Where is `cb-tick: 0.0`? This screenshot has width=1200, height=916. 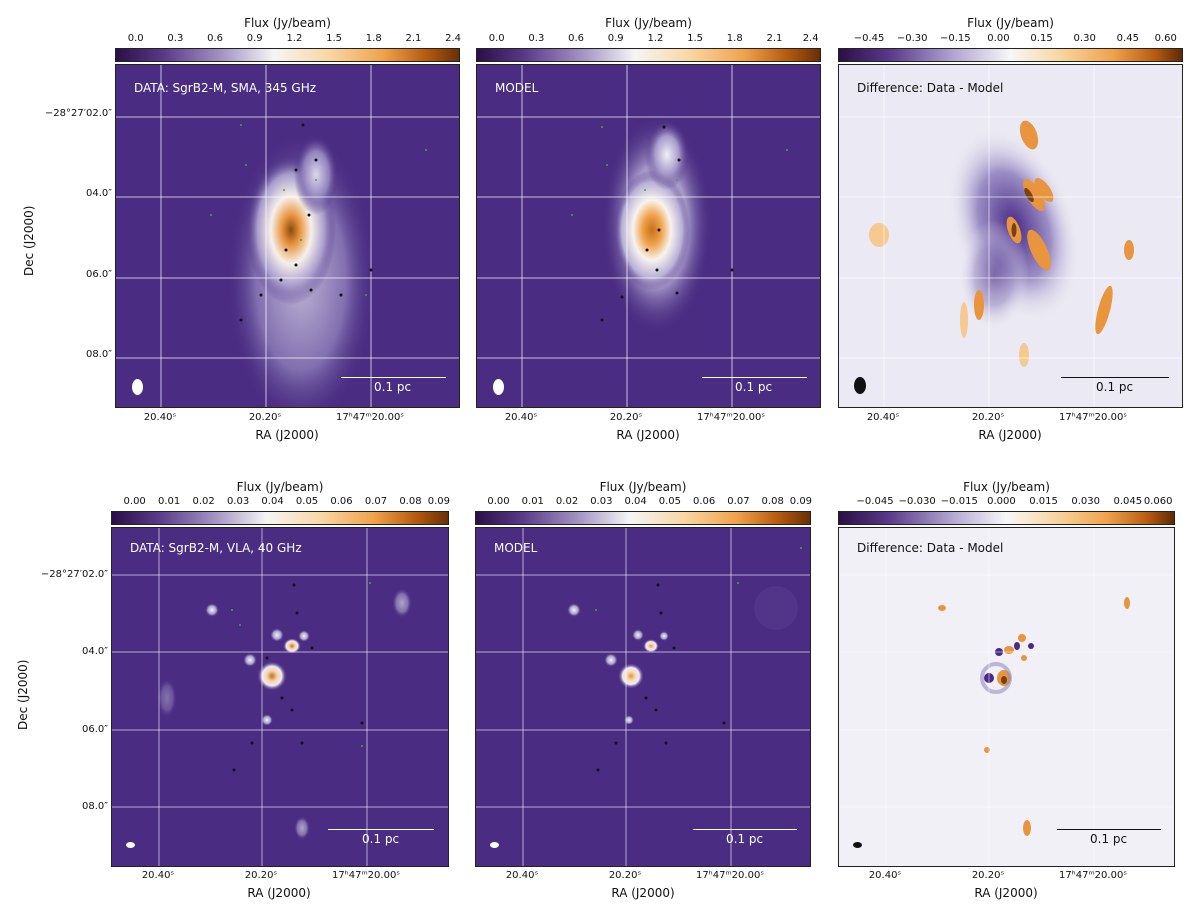 cb-tick: 0.0 is located at coordinates (496, 38).